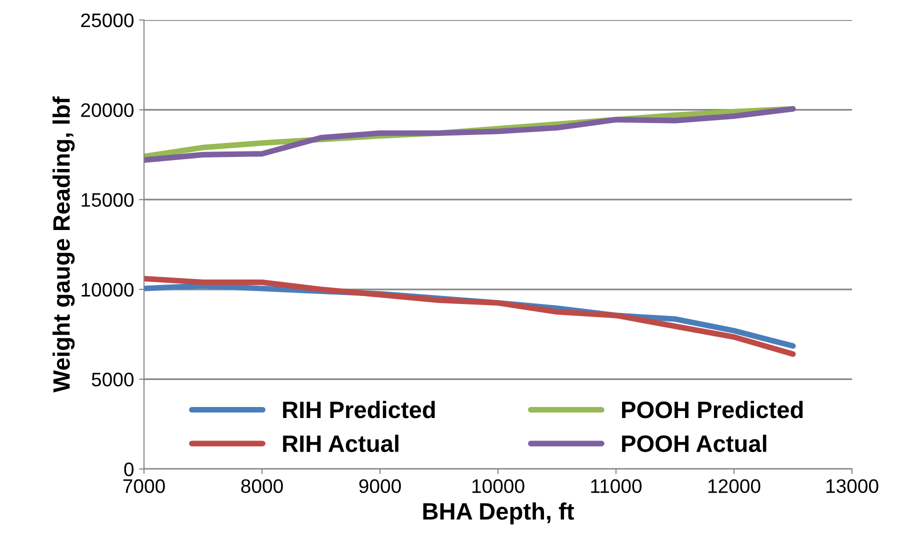 Image resolution: width=905 pixels, height=558 pixels. I want to click on x-axis-title: BHA Depth, ft, so click(498, 513).